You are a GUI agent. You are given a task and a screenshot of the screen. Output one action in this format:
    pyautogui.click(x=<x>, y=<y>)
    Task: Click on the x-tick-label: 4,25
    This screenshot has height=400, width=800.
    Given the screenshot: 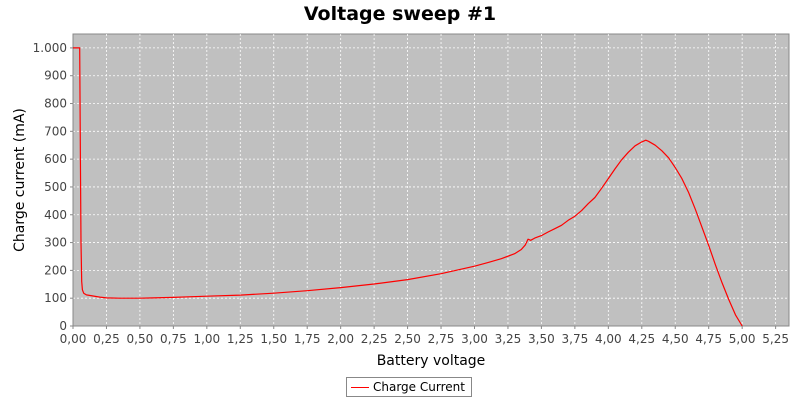 What is the action you would take?
    pyautogui.click(x=641, y=339)
    